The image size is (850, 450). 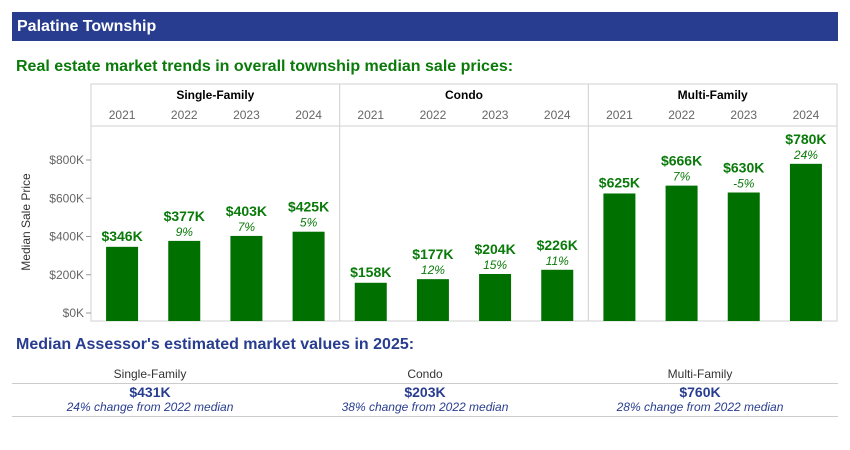 I want to click on y-tick-label: $600K, so click(x=66, y=198).